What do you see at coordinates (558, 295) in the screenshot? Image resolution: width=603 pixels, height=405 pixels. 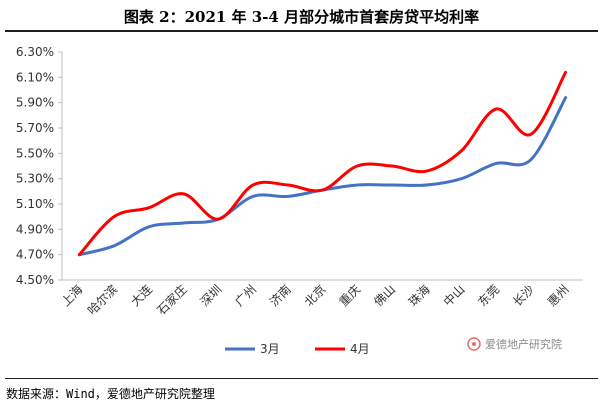 I see `x-tick-label: 惠州` at bounding box center [558, 295].